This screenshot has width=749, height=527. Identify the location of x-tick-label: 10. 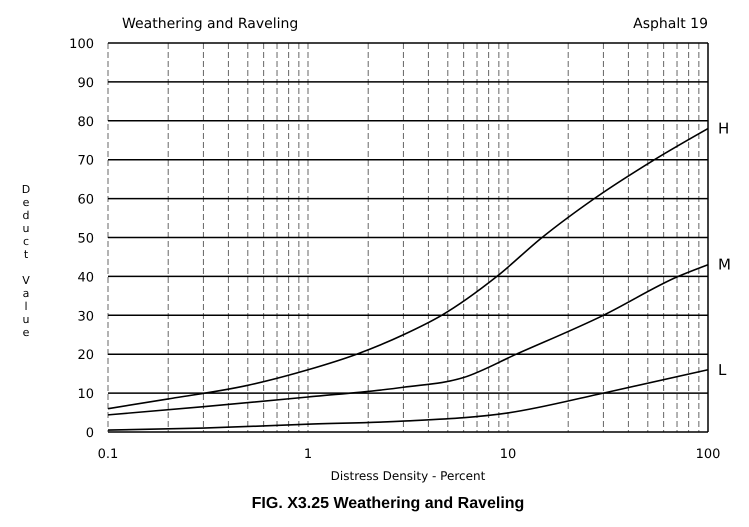
(508, 454).